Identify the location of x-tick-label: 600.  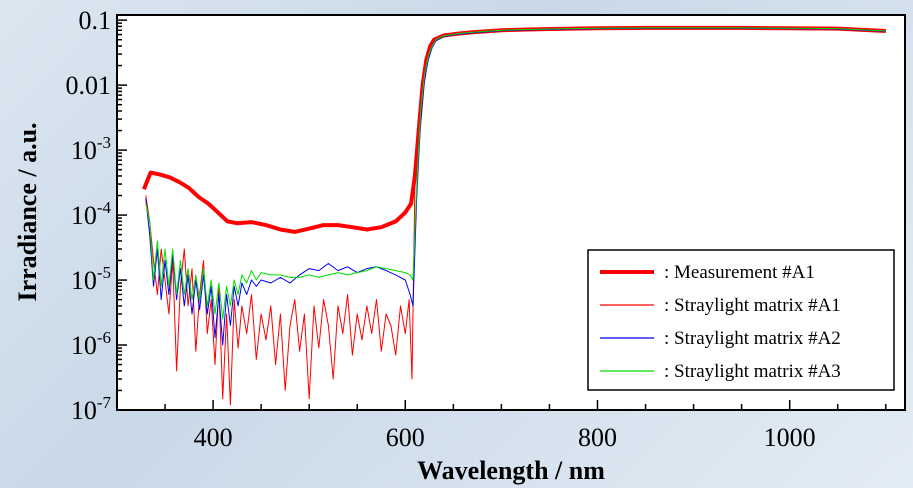
(405, 437).